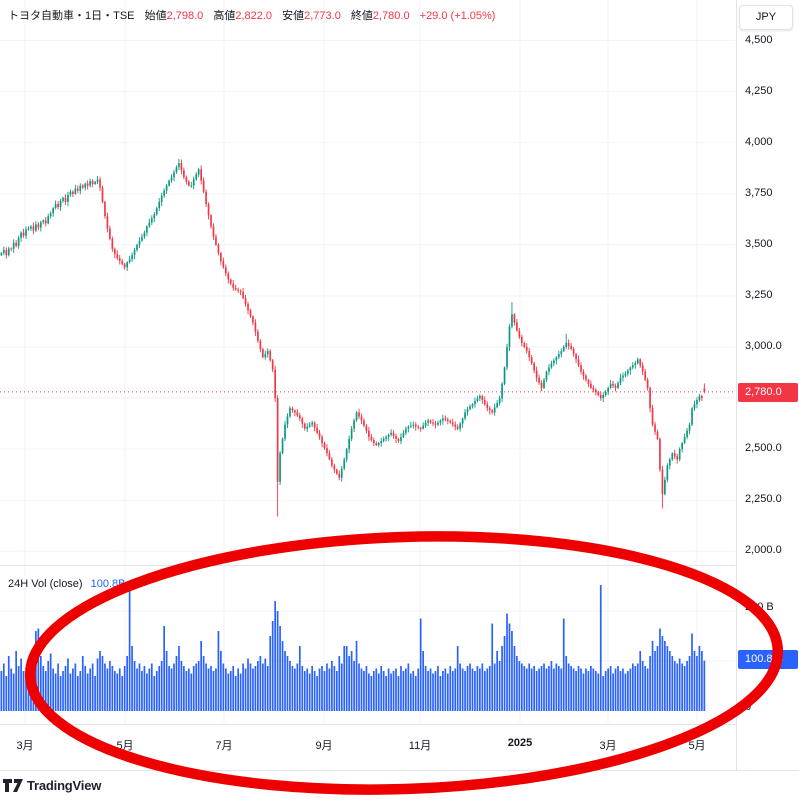 The width and height of the screenshot is (799, 800). What do you see at coordinates (759, 142) in the screenshot?
I see `price-axis-label: 4,000` at bounding box center [759, 142].